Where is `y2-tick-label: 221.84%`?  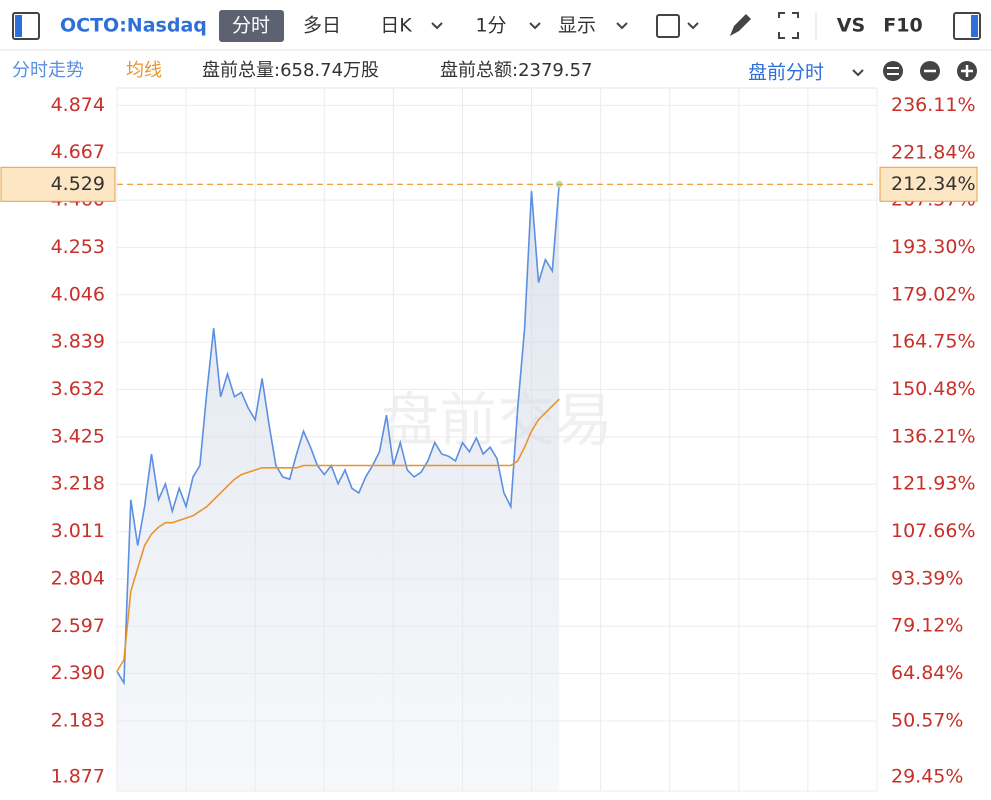
y2-tick-label: 221.84% is located at coordinates (933, 152).